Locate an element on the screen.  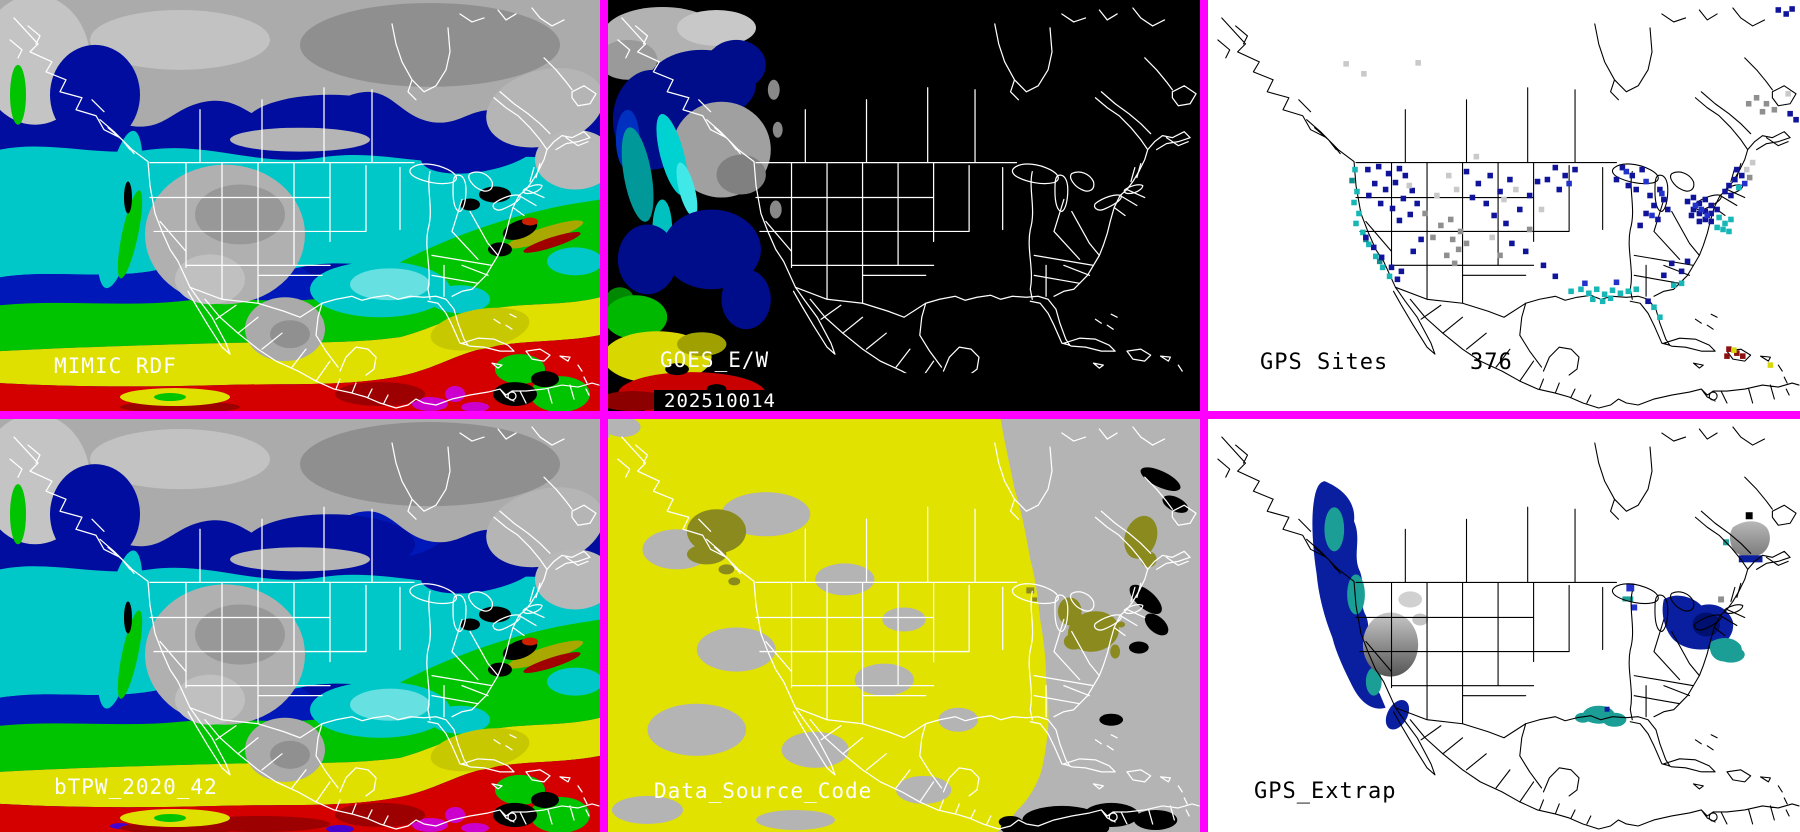
gps-extrap-label: GPS_Extrap is located at coordinates (1325, 791).